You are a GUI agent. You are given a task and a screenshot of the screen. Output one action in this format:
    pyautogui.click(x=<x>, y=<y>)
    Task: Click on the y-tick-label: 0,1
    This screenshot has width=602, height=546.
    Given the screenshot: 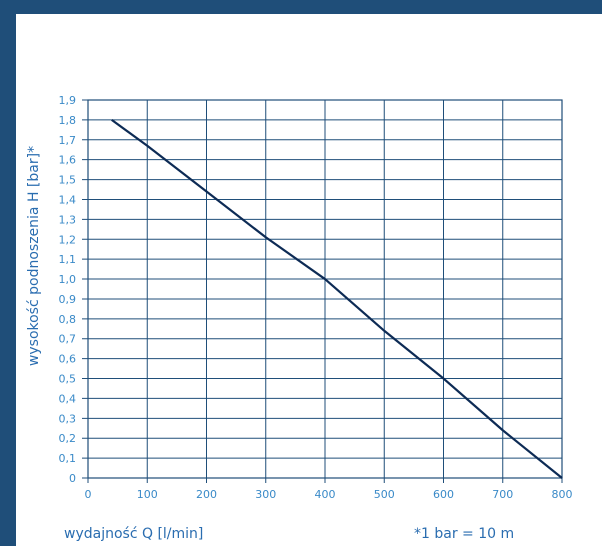 What is the action you would take?
    pyautogui.click(x=68, y=458)
    